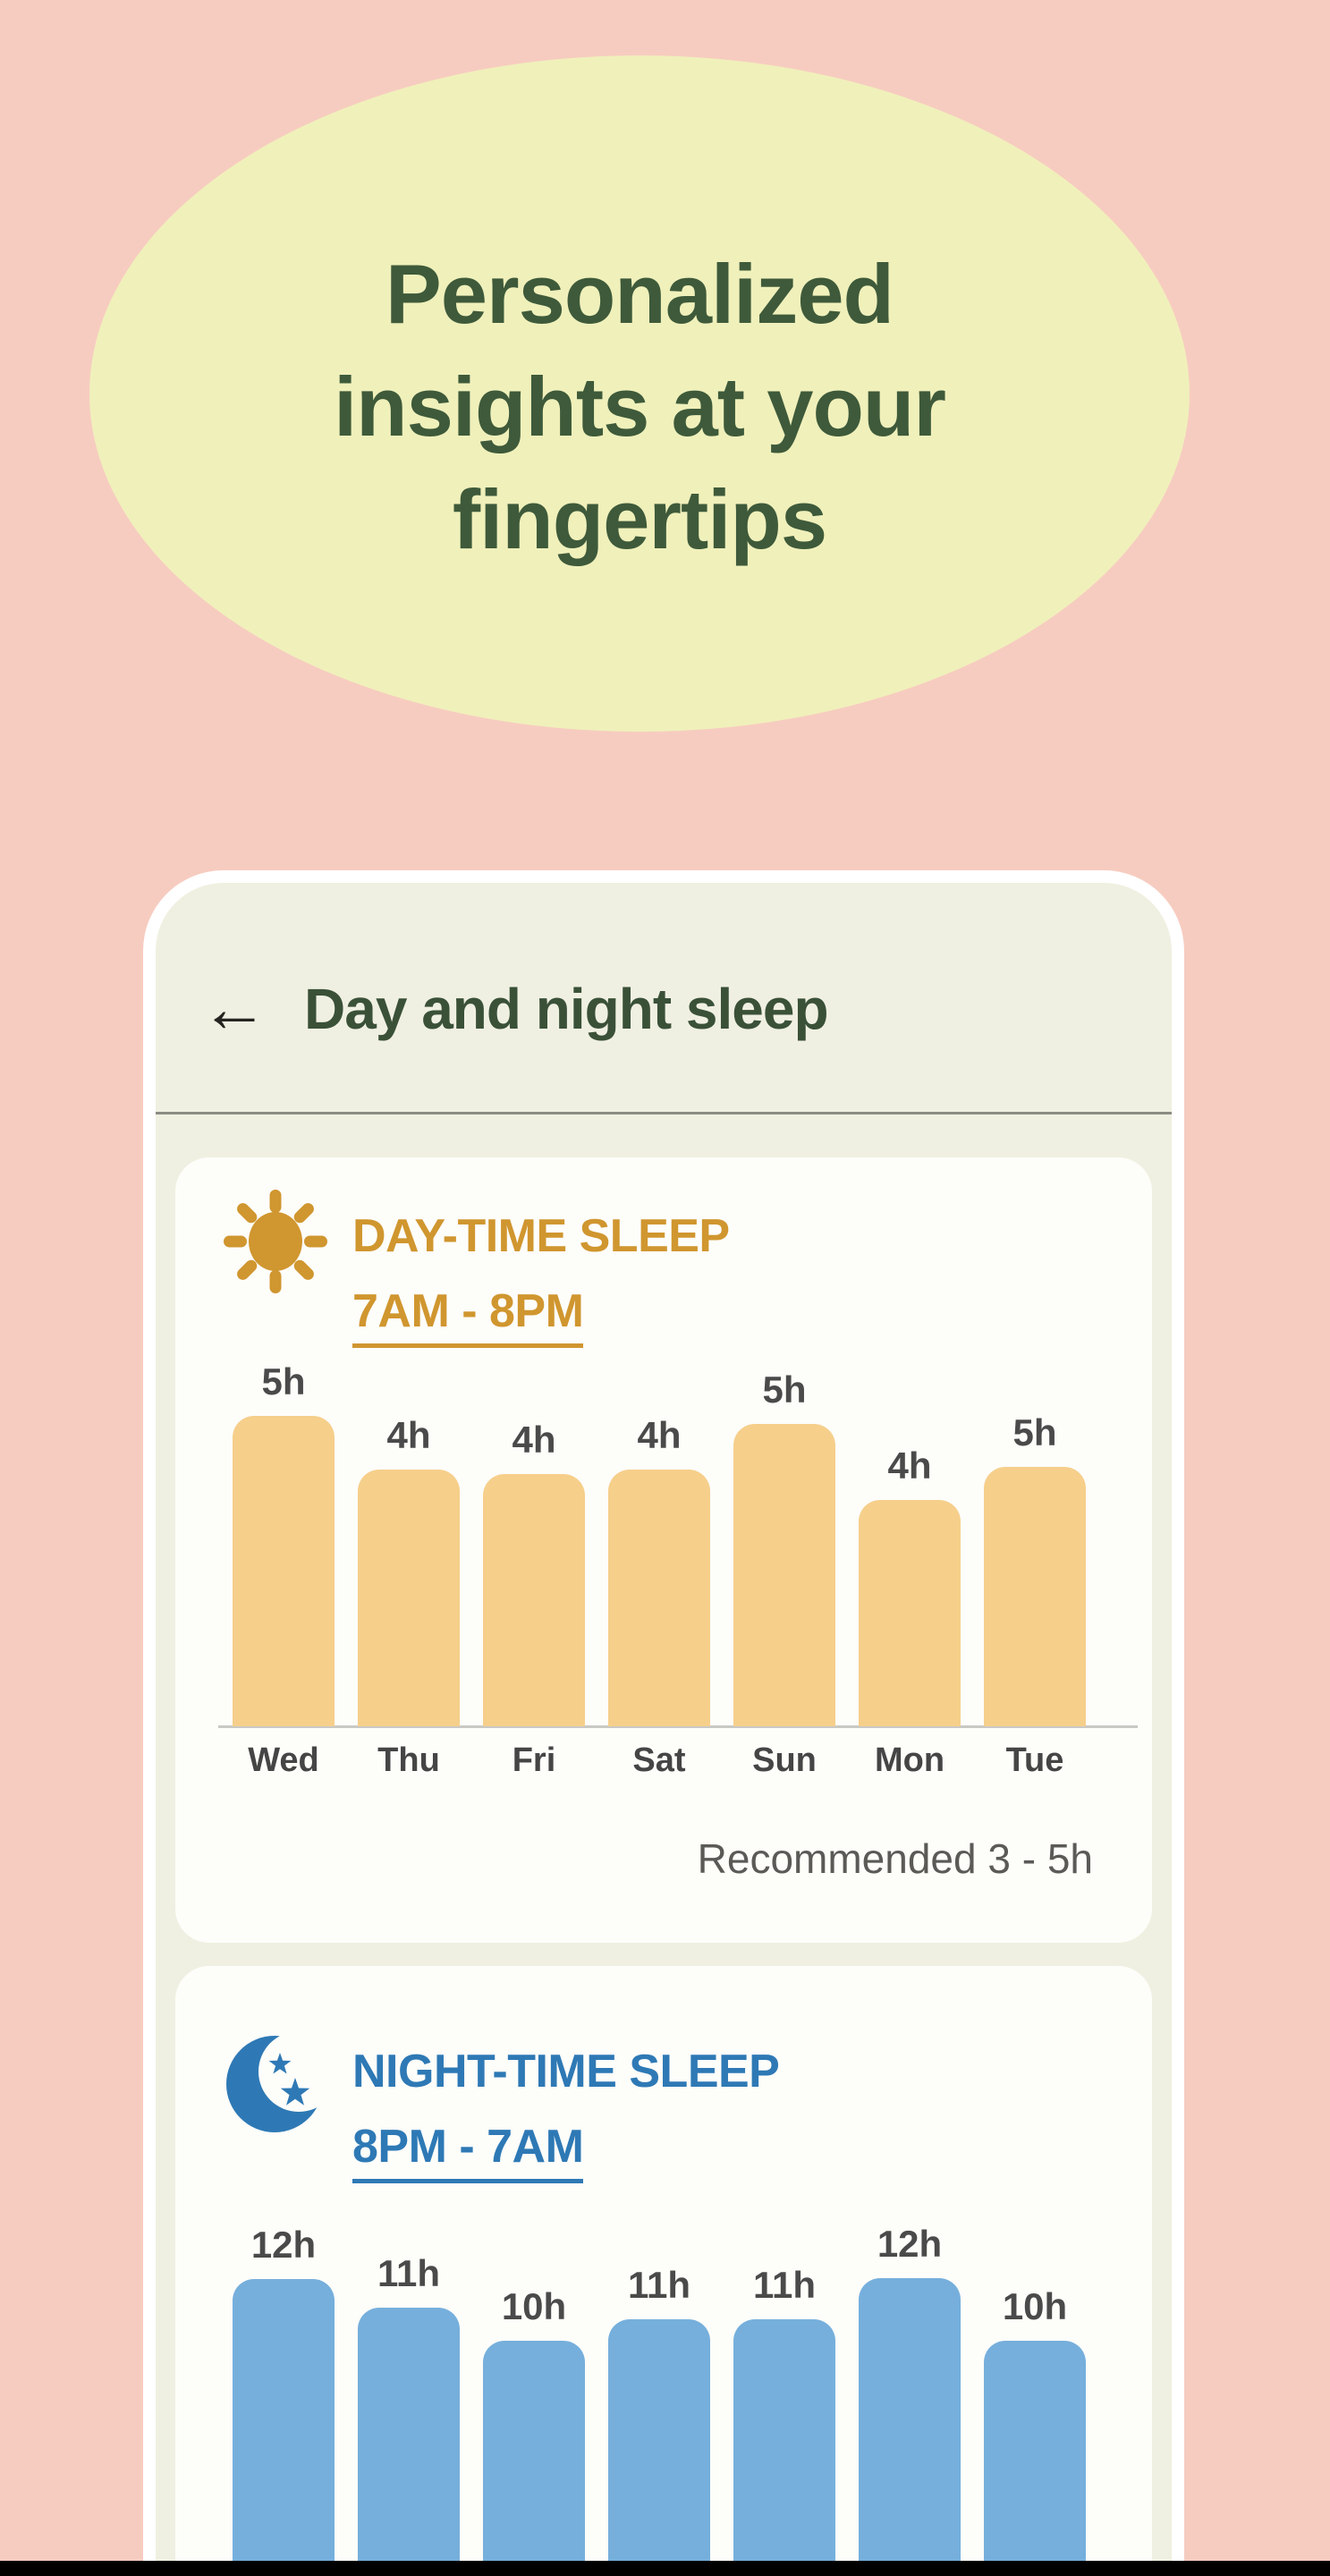 Image resolution: width=1330 pixels, height=2576 pixels. I want to click on day-category-0: Wed, so click(283, 1760).